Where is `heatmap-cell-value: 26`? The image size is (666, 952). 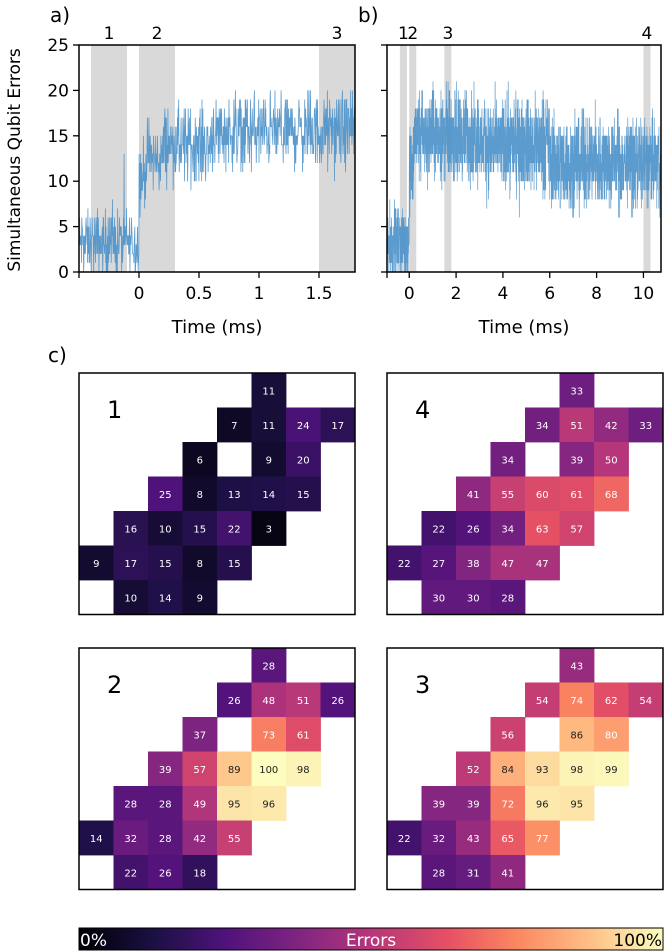
heatmap-cell-value: 26 is located at coordinates (165, 873).